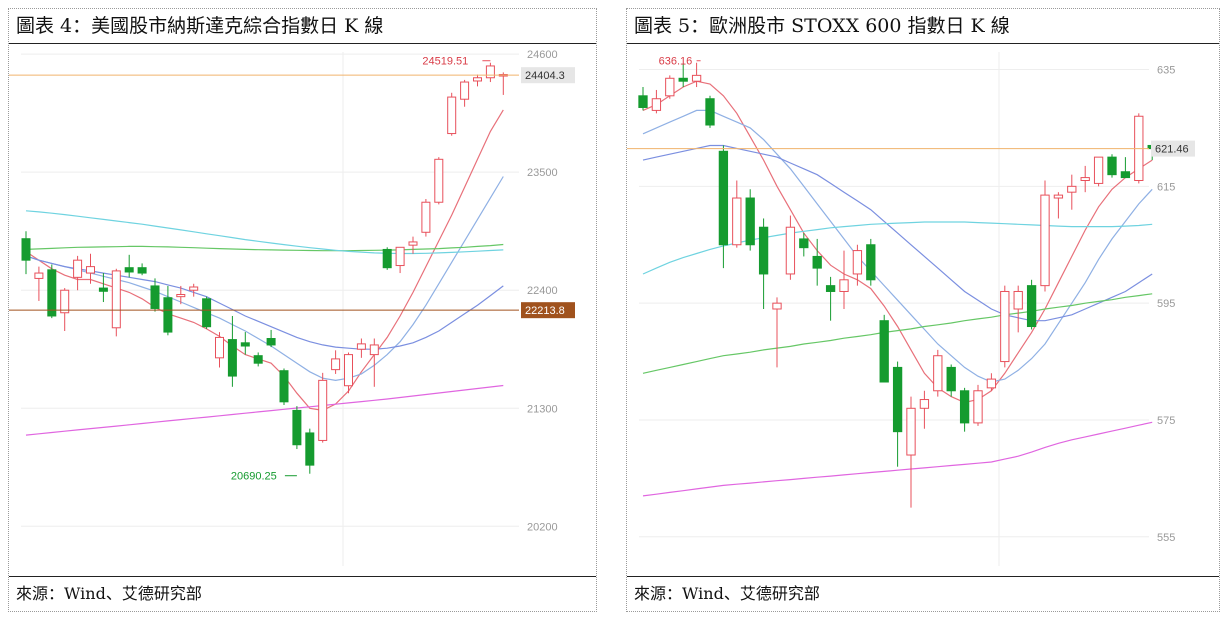 The image size is (1230, 621). Describe the element at coordinates (1166, 187) in the screenshot. I see `y-tick-label: 615` at that location.